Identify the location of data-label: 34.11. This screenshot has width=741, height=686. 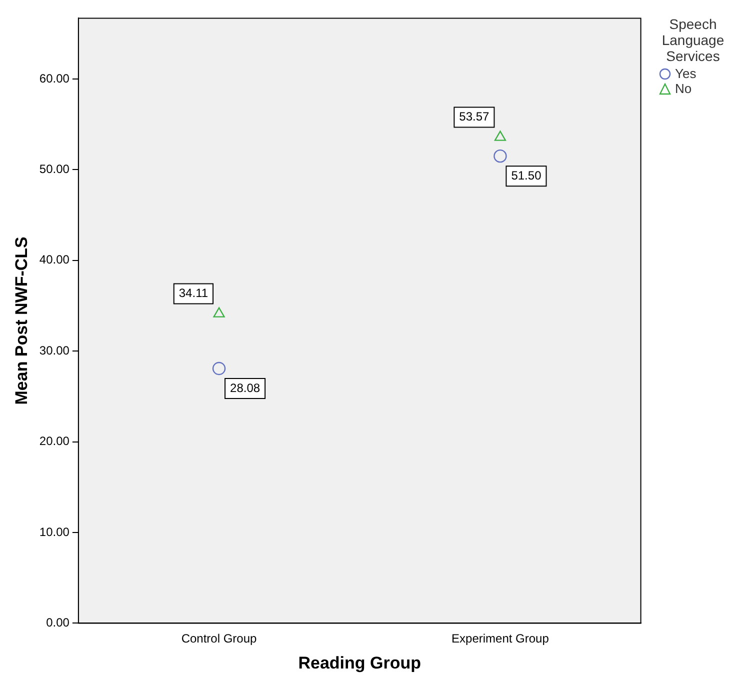
(193, 293).